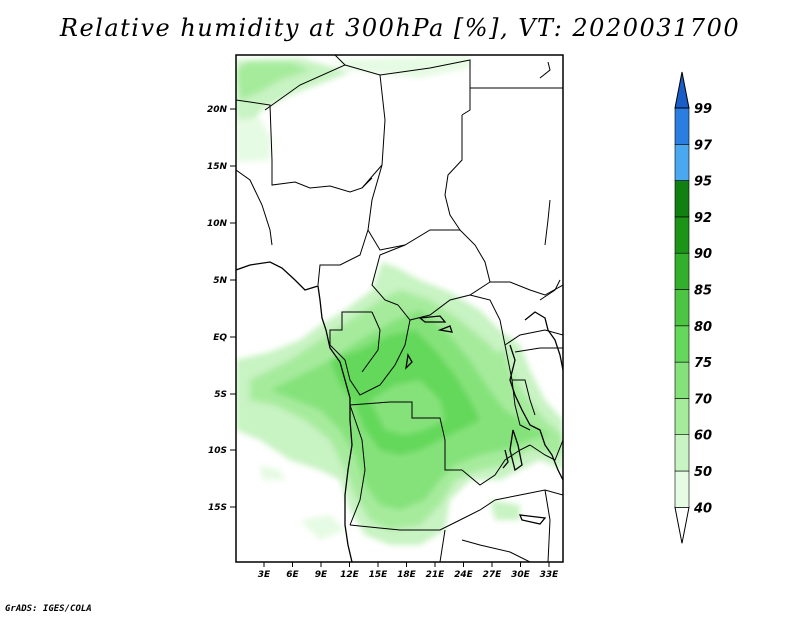  Describe the element at coordinates (350, 575) in the screenshot. I see `lon-tick-label: 12E` at that location.